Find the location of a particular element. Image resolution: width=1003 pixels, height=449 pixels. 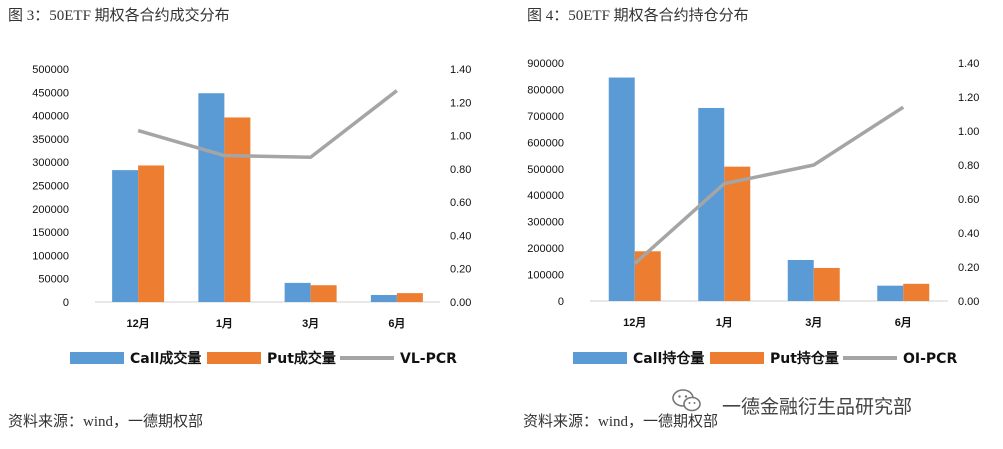

y-tick-label: 150000 is located at coordinates (50, 233).